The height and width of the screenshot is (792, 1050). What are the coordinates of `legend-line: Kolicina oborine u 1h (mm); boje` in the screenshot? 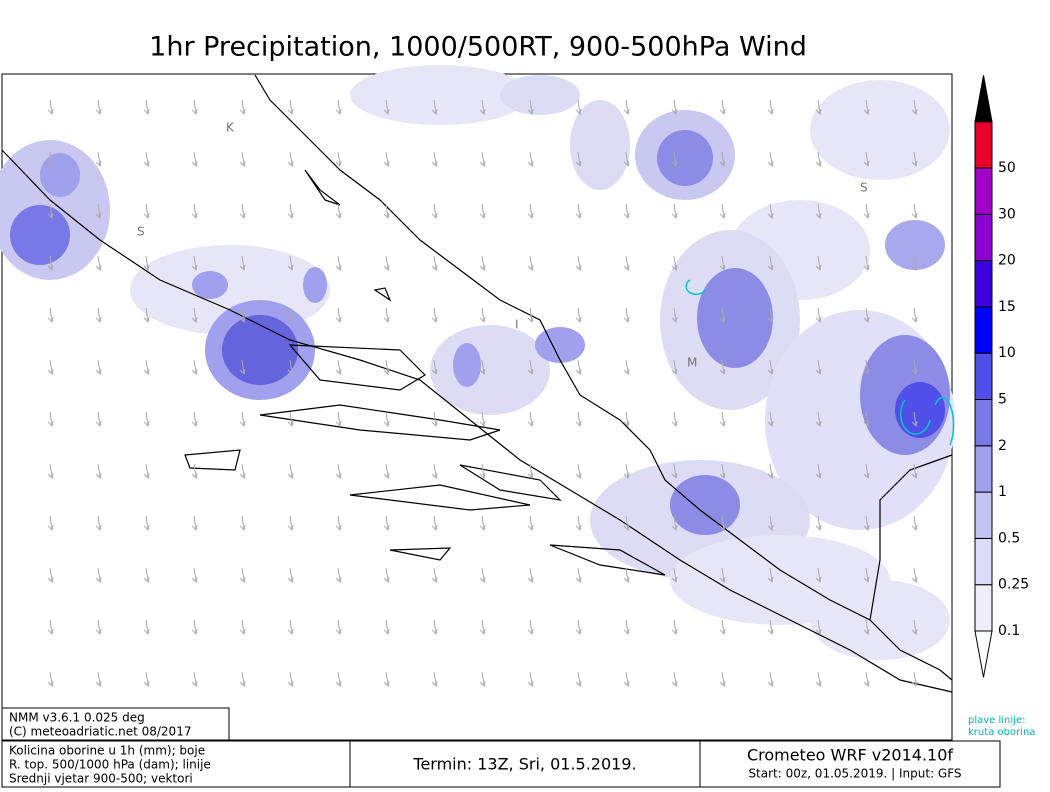 It's located at (107, 751).